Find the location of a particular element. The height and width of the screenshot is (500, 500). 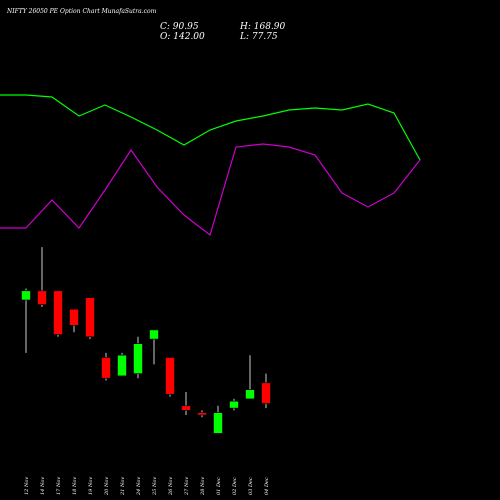

x-tick-label: 20 Nov is located at coordinates (107, 486).